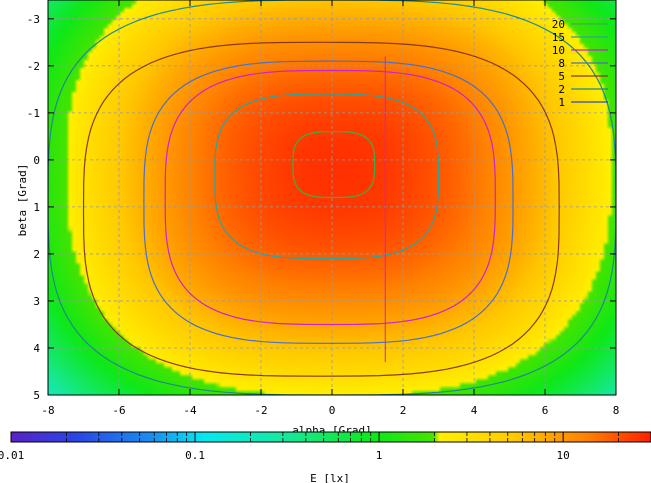 This screenshot has width=651, height=483. What do you see at coordinates (36, 160) in the screenshot?
I see `y-tick-label: 0` at bounding box center [36, 160].